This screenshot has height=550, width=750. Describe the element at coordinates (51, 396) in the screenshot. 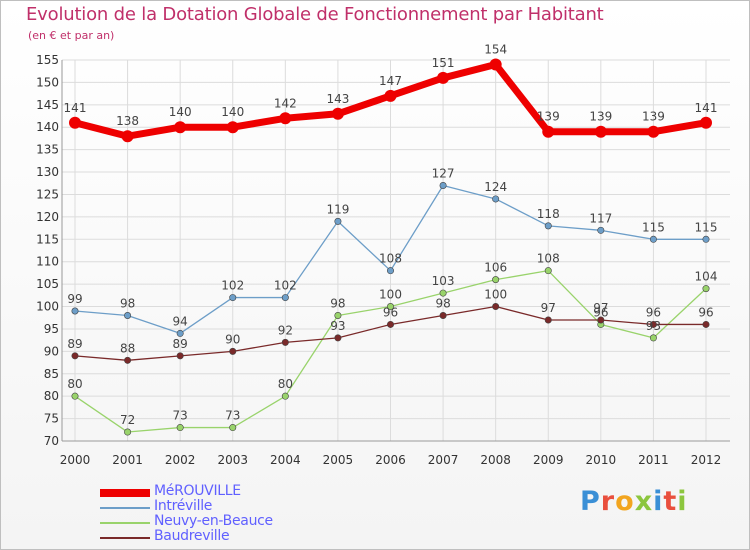

I see `y-tick-label: 80` at that location.